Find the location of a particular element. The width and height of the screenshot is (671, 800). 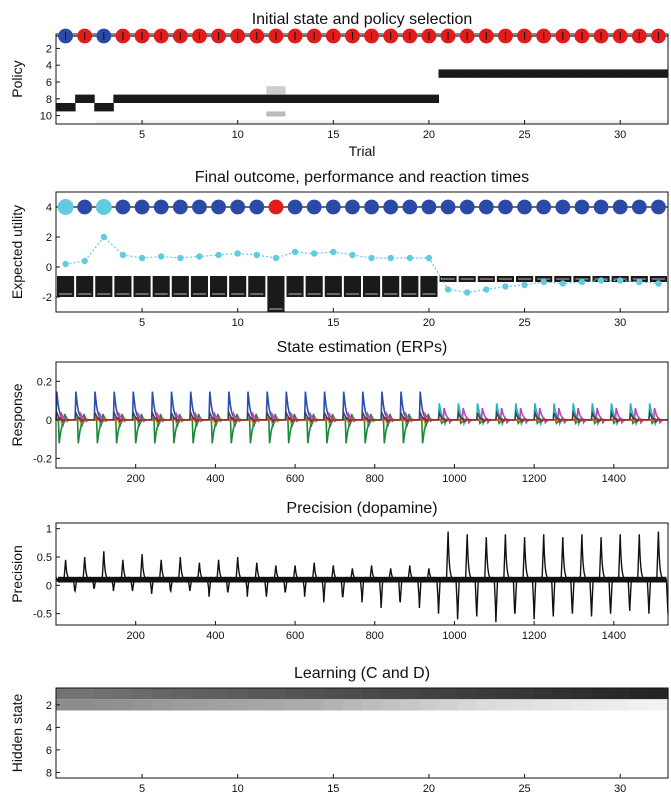

learning-x-tick-label: 25 is located at coordinates (524, 789).